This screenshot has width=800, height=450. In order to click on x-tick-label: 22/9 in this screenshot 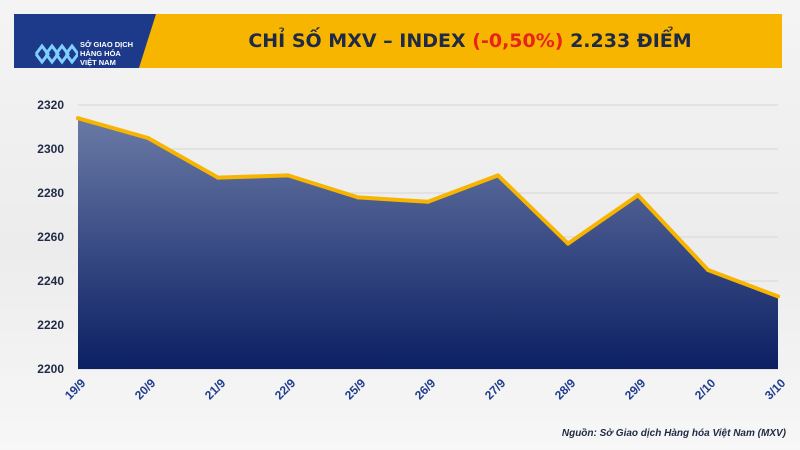, I will do `click(285, 389)`.